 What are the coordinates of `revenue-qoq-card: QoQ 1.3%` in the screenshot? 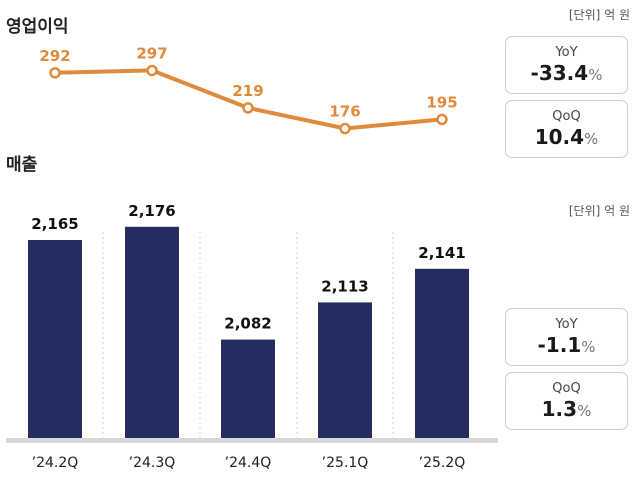 It's located at (566, 401).